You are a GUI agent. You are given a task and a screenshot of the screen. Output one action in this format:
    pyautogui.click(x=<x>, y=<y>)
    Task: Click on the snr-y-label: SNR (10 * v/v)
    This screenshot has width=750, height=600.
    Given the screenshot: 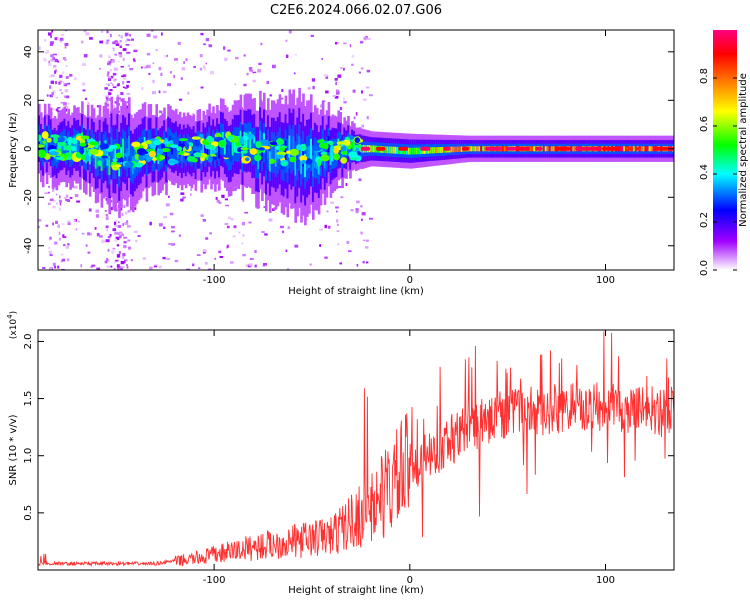 What is the action you would take?
    pyautogui.click(x=13, y=449)
    